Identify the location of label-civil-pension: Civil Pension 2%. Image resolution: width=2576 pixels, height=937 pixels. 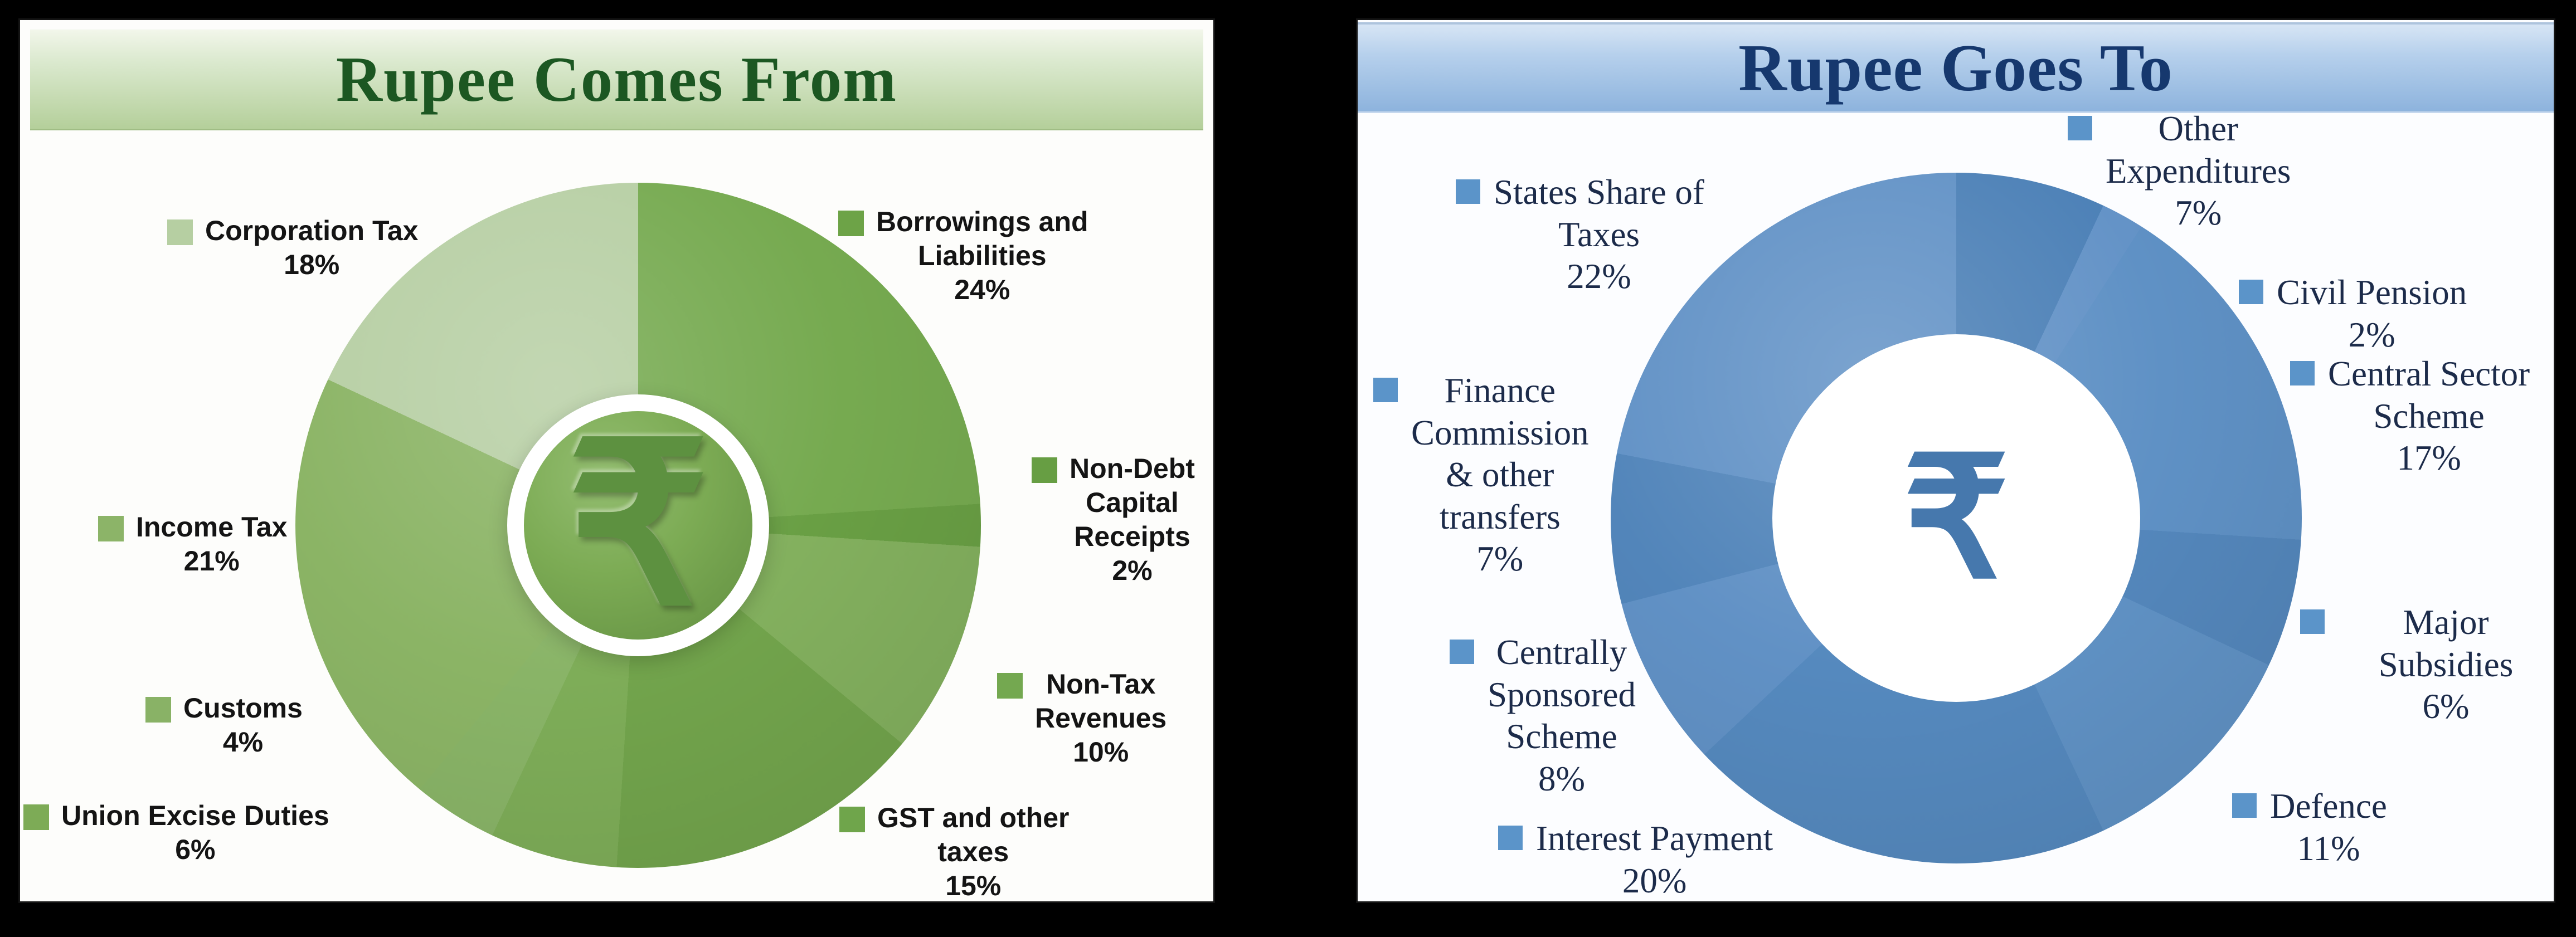
(2353, 314).